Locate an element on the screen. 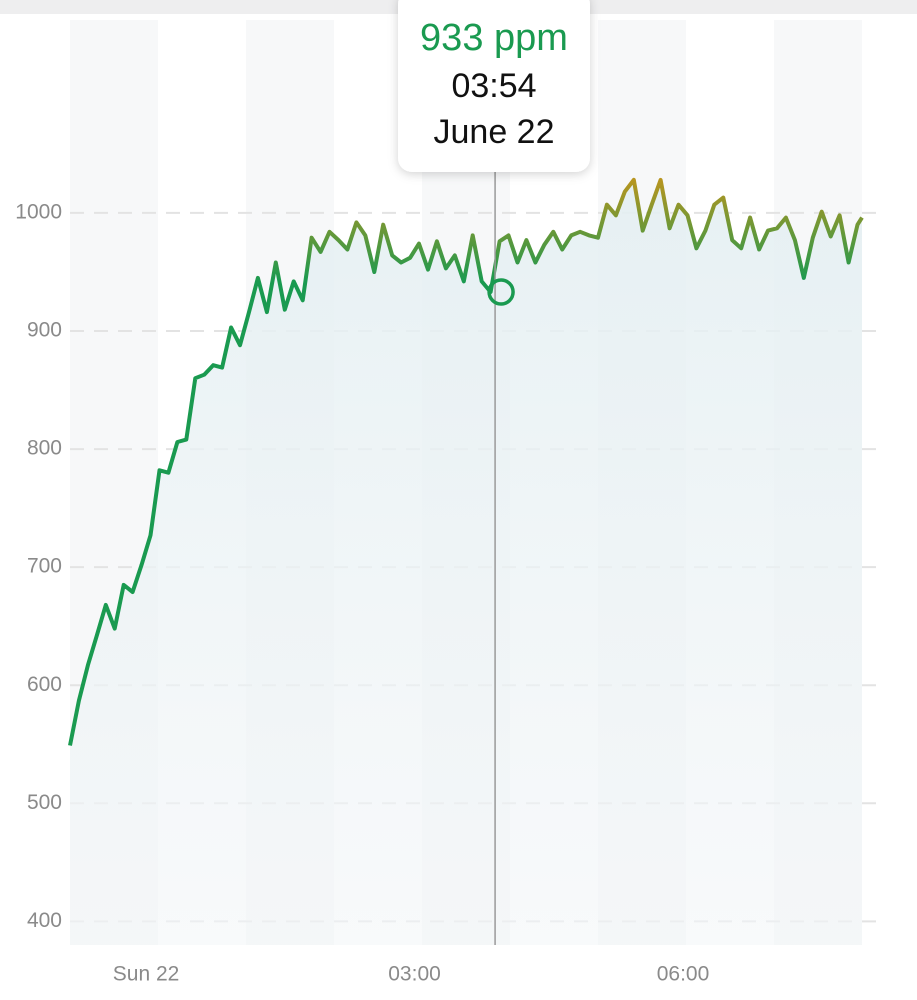 Image resolution: width=917 pixels, height=1000 pixels. tooltip-value: 933 ppm is located at coordinates (494, 38).